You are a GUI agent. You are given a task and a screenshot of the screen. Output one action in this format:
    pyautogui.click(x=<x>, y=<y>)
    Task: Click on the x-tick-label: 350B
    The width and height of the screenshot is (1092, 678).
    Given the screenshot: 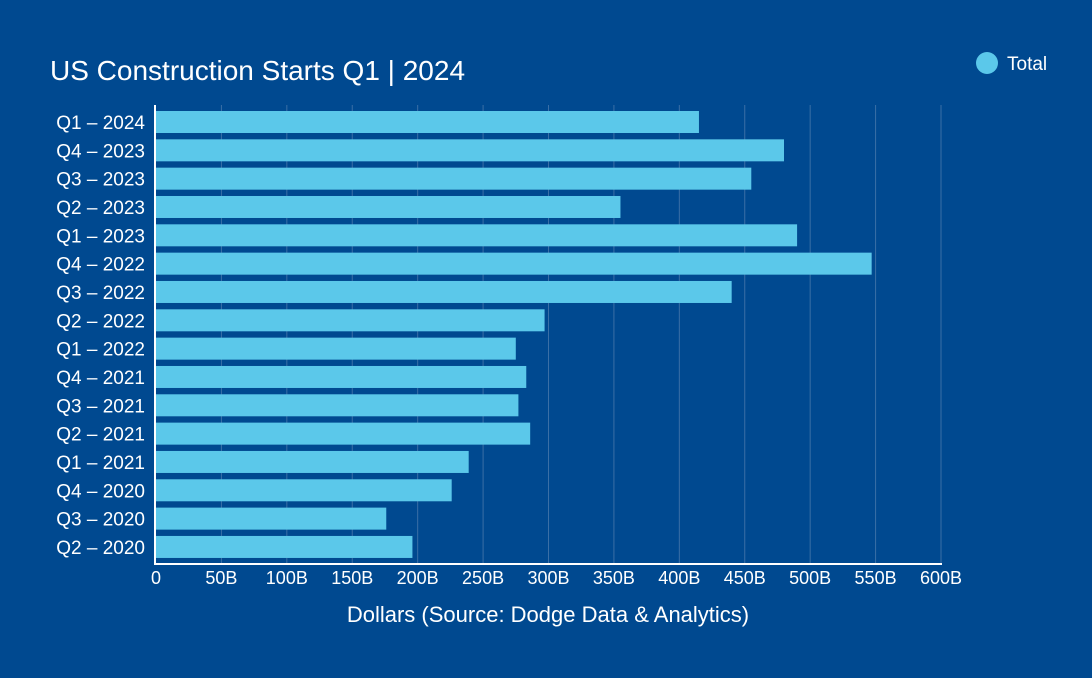 What is the action you would take?
    pyautogui.click(x=614, y=578)
    